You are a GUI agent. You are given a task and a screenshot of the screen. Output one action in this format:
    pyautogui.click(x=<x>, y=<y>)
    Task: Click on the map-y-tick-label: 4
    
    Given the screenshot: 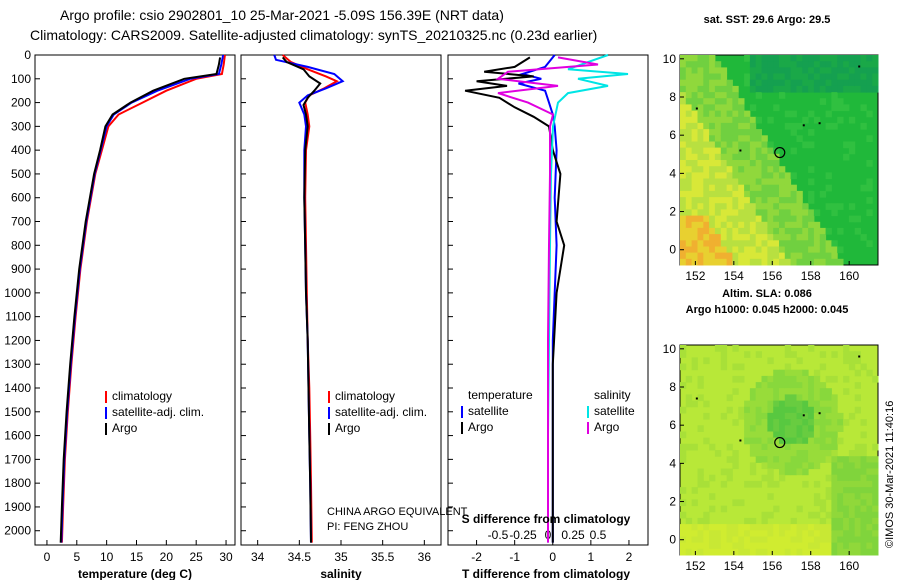 What is the action you would take?
    pyautogui.click(x=672, y=173)
    